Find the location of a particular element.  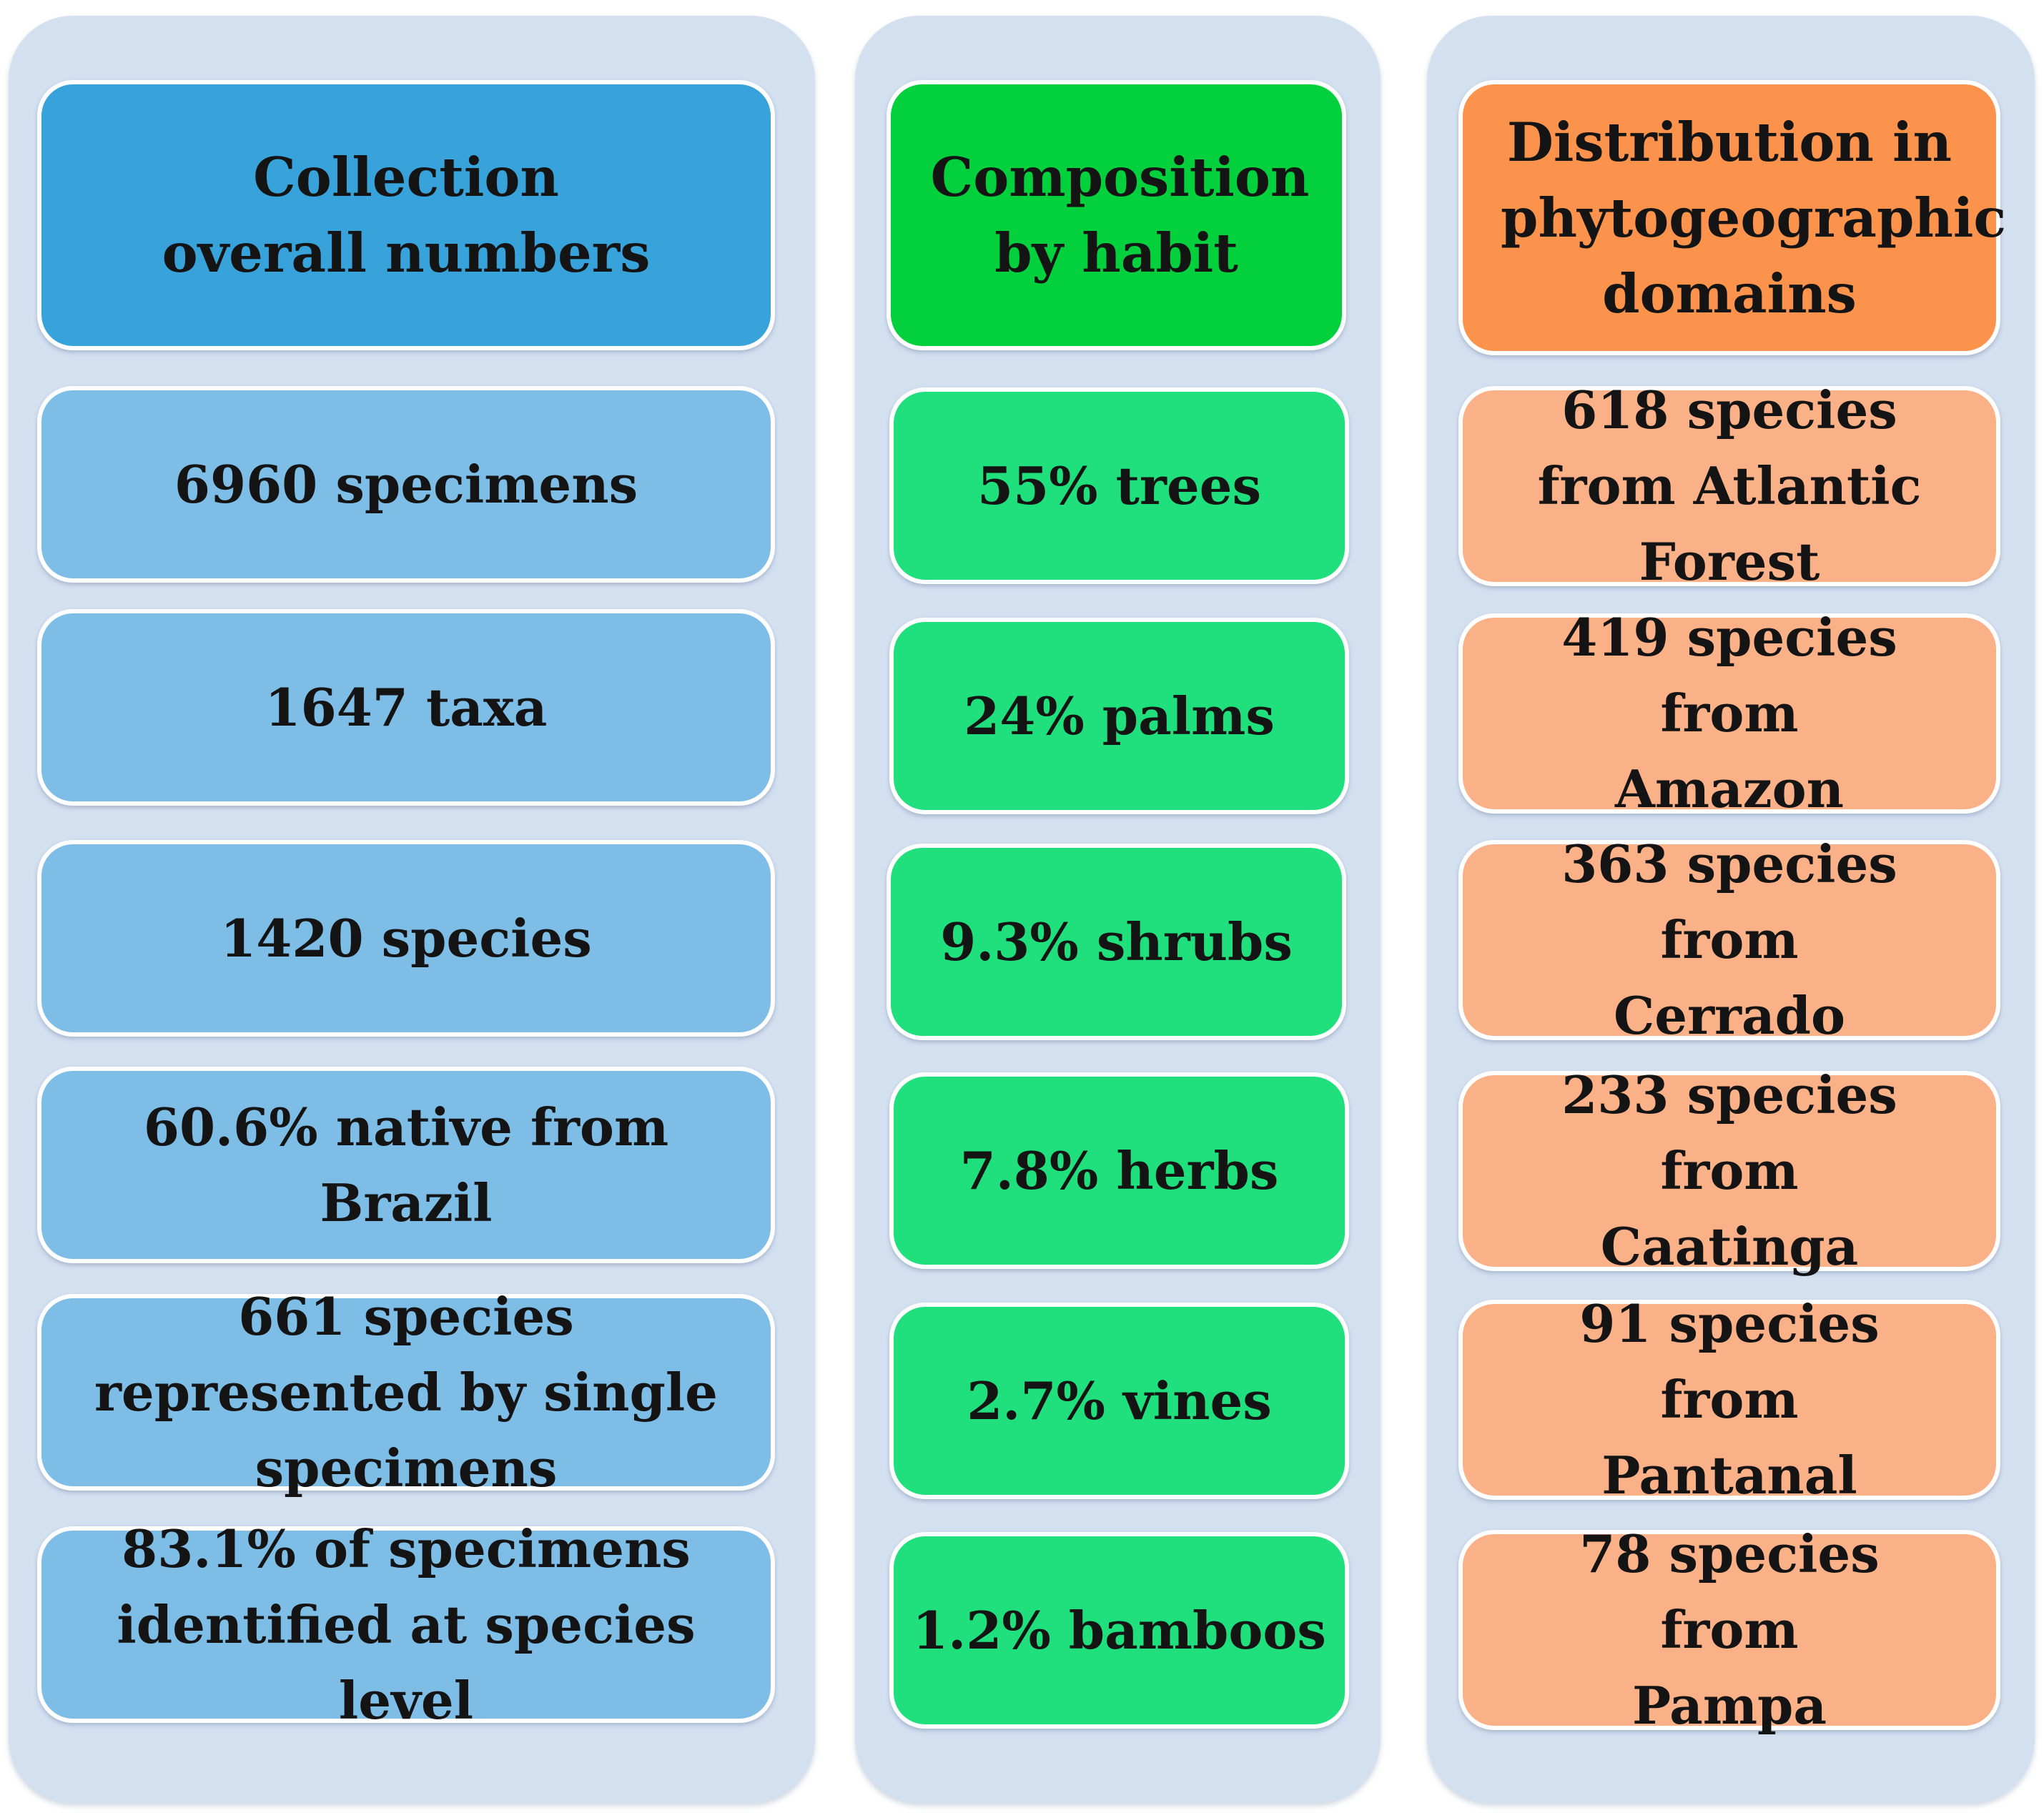

item-specimens: 6960 specimens is located at coordinates (406, 484).